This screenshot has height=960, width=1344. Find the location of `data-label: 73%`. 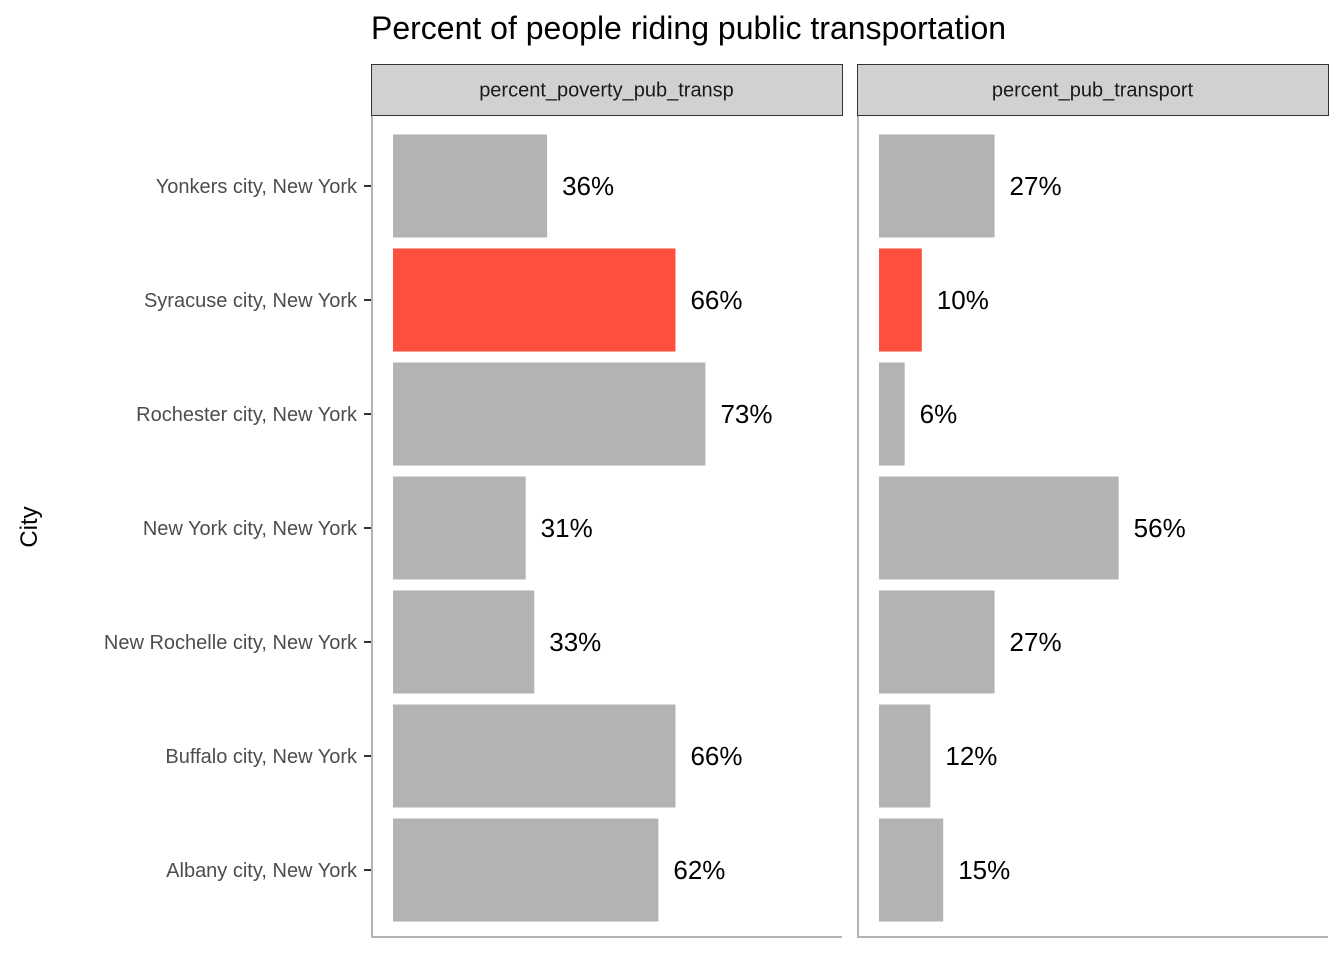

data-label: 73% is located at coordinates (746, 414).